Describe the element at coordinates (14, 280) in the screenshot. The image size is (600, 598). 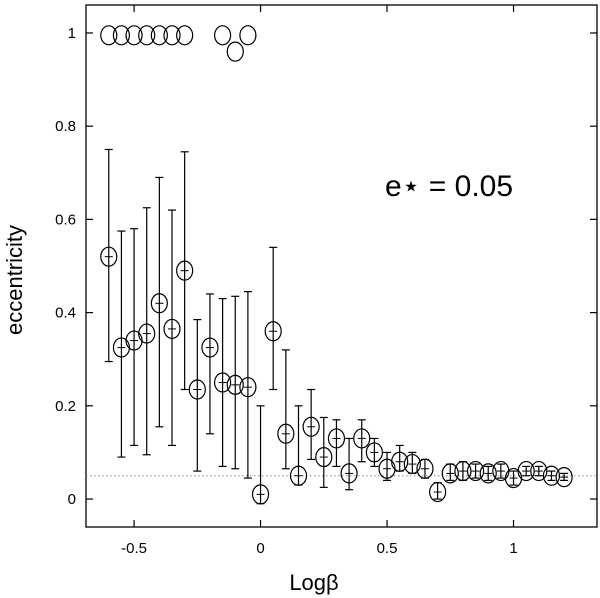
I see `y-axis-label: eccentricity` at that location.